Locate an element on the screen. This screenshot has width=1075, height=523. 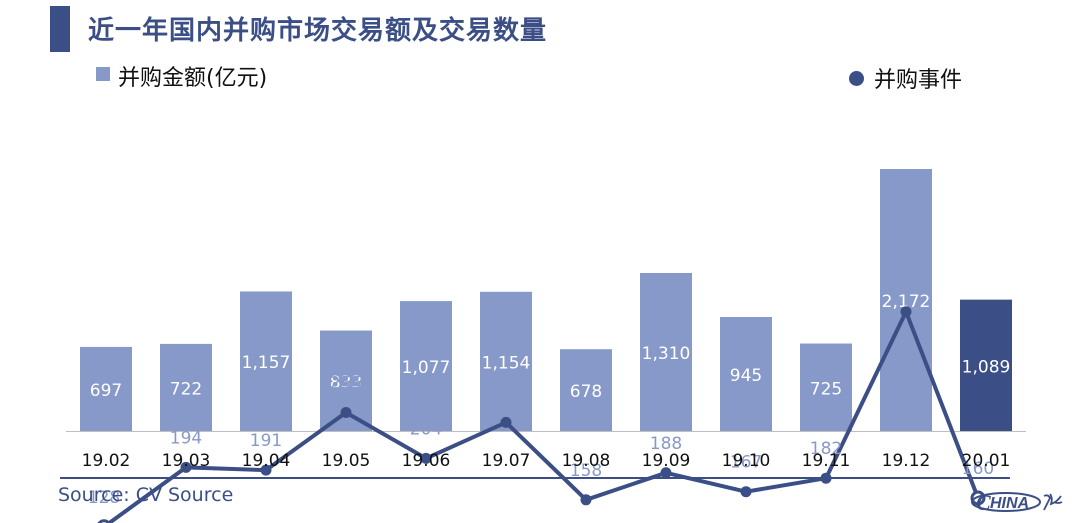
legend-bar-swatch is located at coordinates (103, 74).